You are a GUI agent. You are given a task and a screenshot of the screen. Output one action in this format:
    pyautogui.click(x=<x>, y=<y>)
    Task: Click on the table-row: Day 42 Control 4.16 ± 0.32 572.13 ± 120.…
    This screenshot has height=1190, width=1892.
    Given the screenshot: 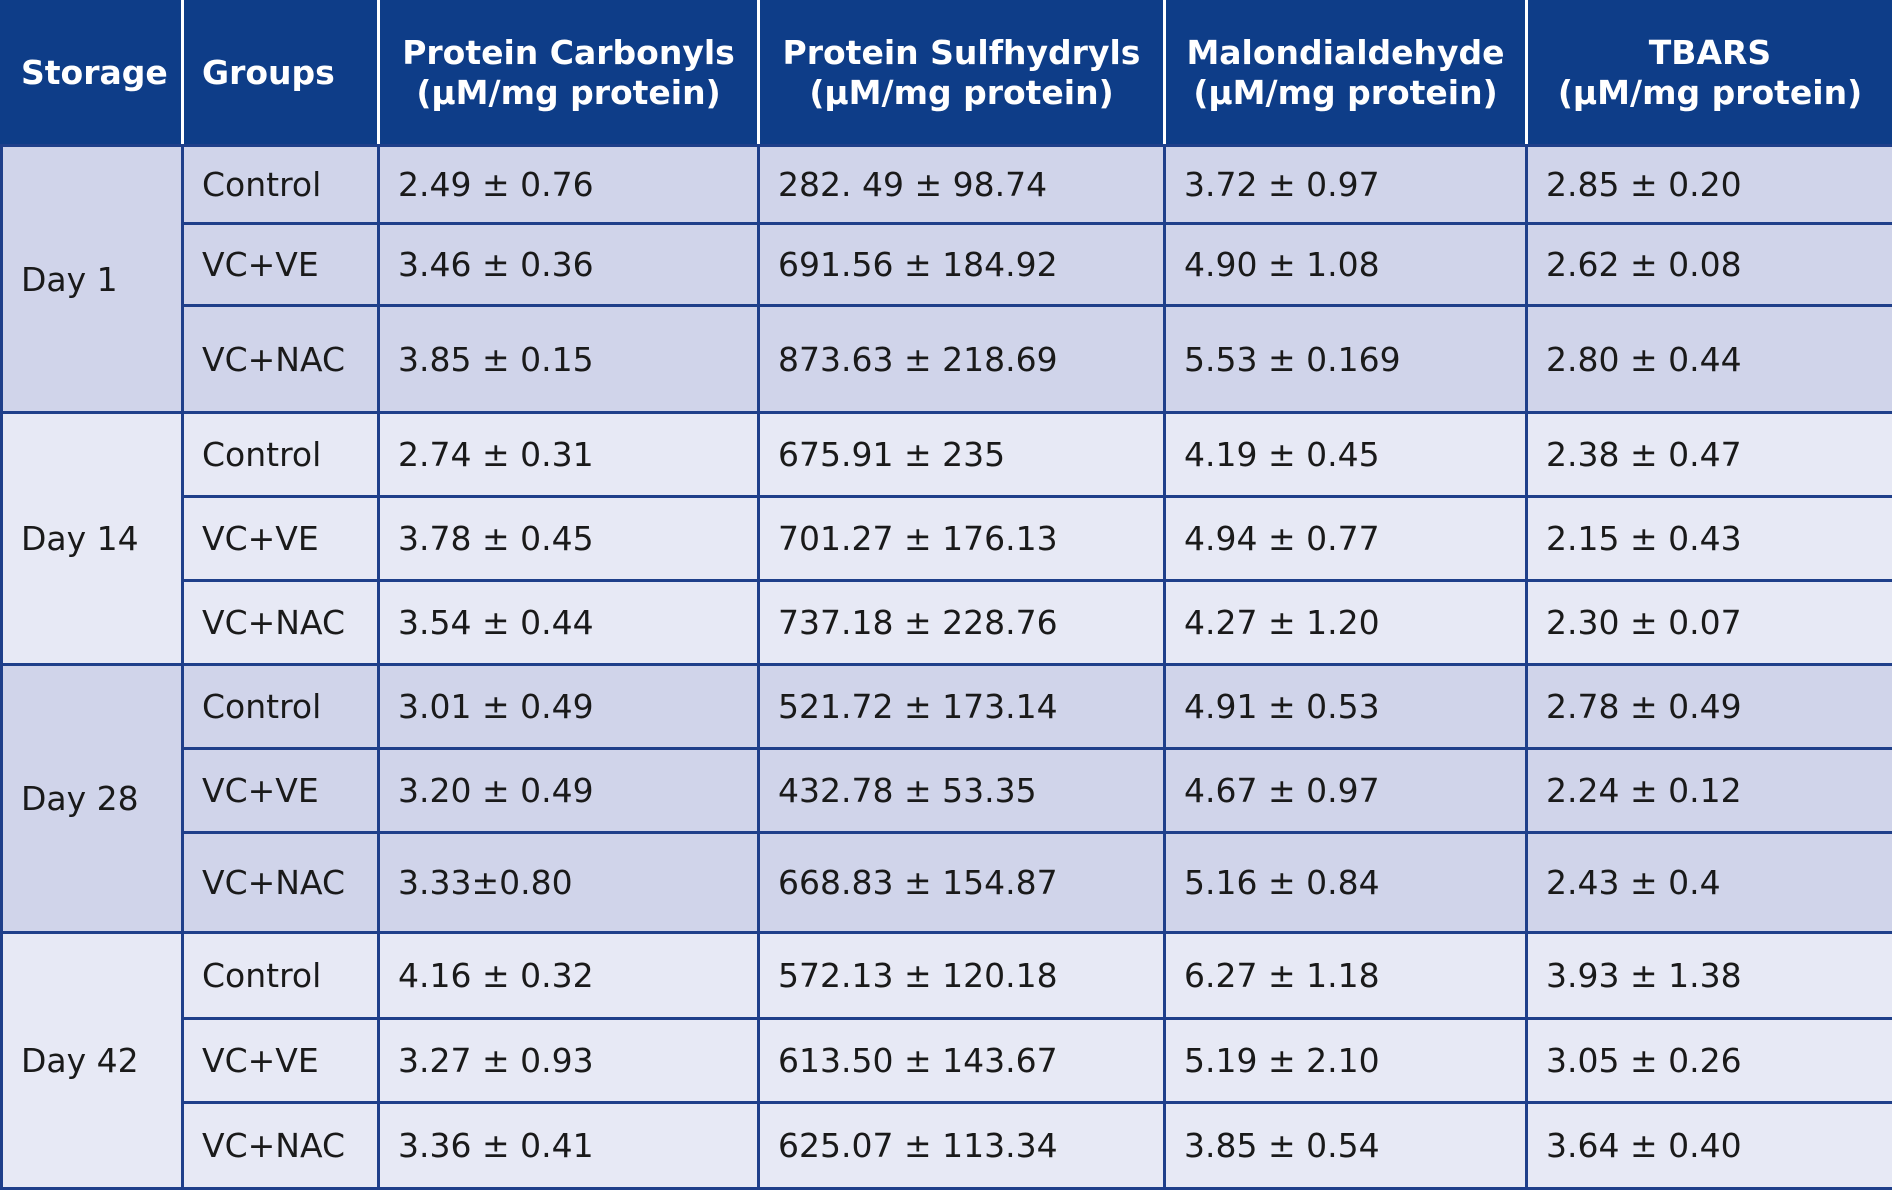 What is the action you would take?
    pyautogui.click(x=947, y=976)
    